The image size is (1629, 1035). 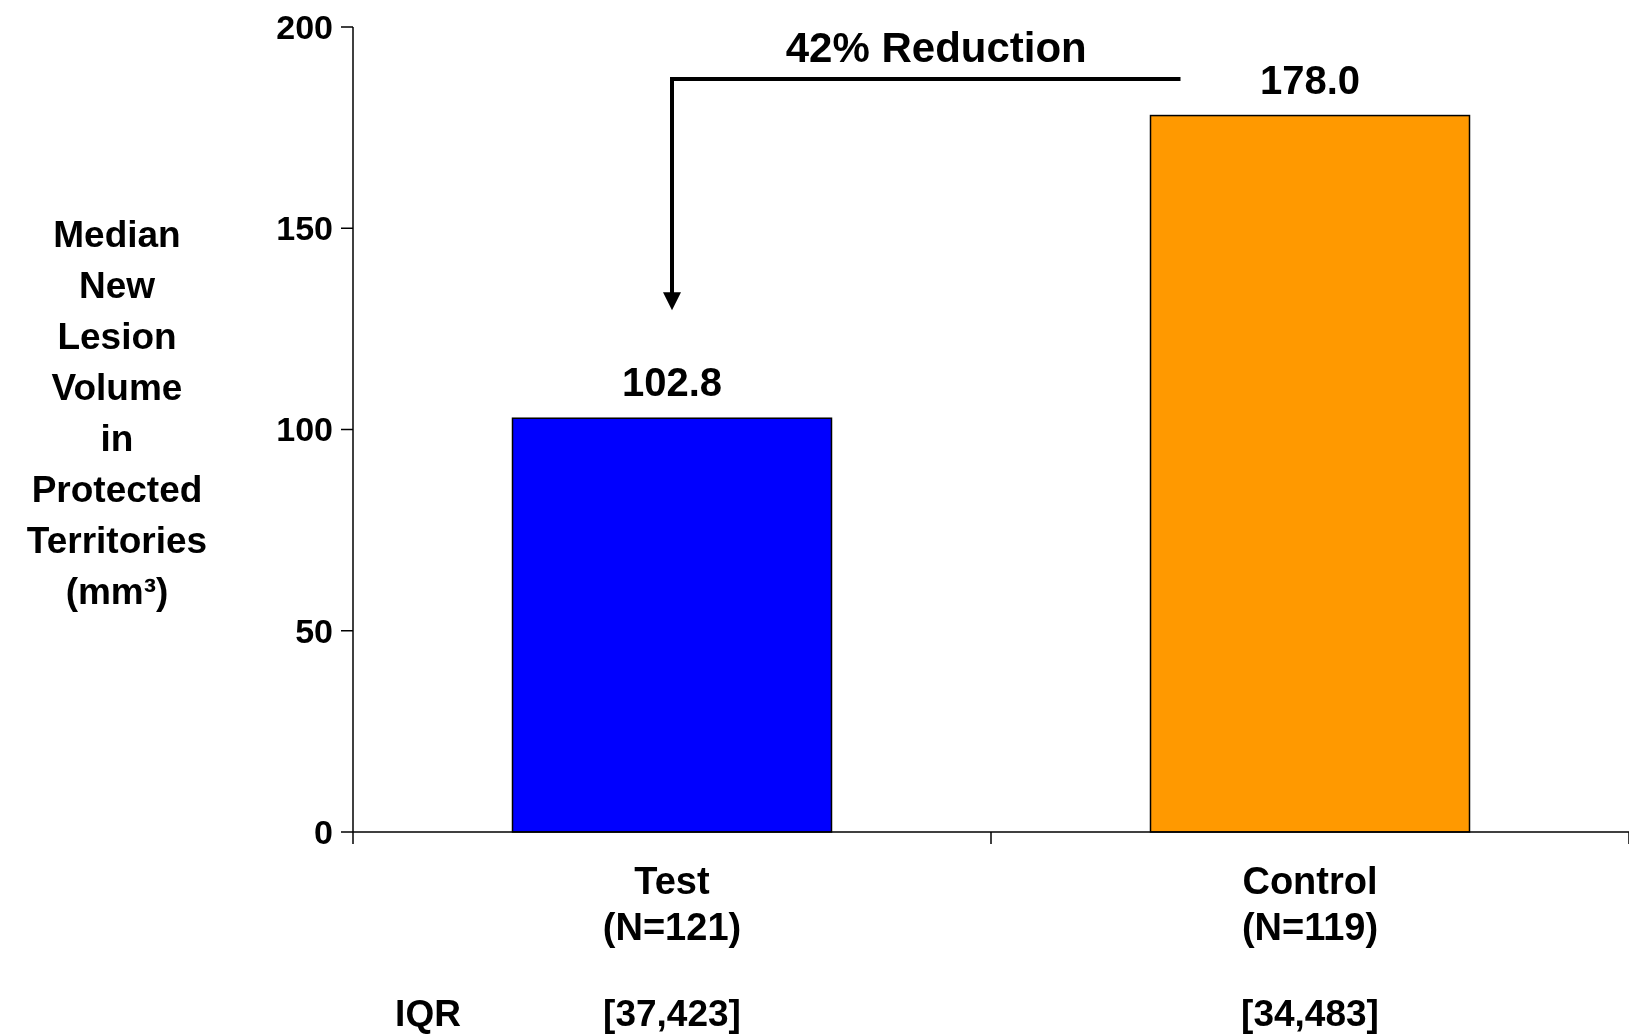 I want to click on y-tick-label: 0, so click(x=323, y=831).